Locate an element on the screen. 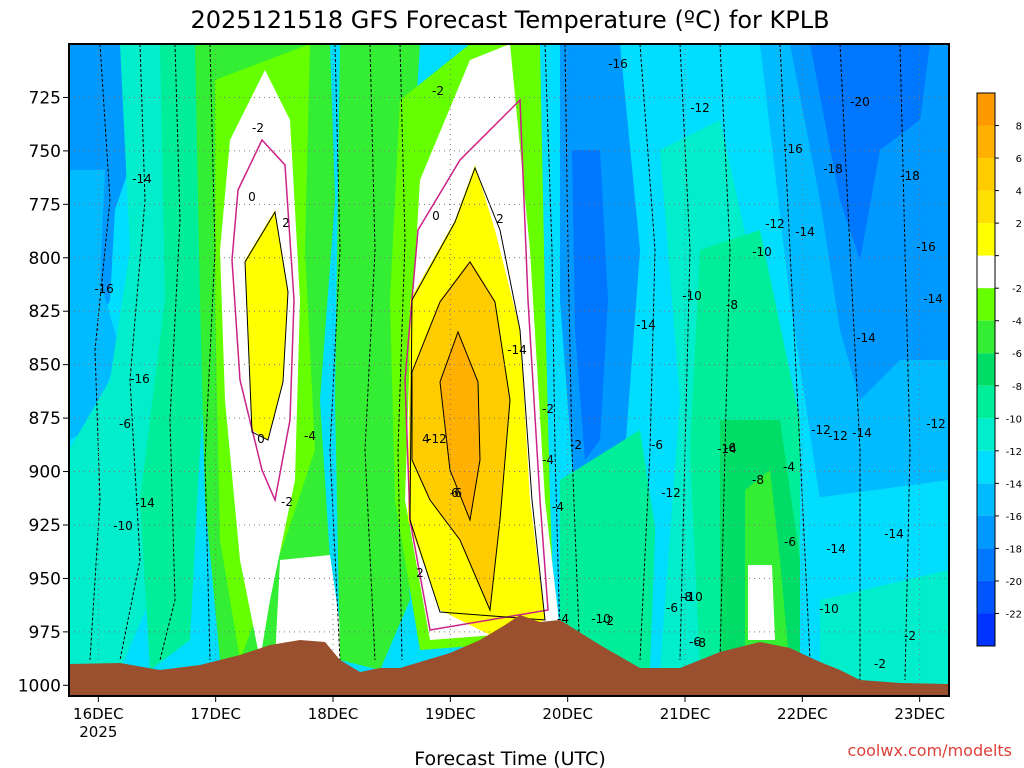 This screenshot has height=768, width=1024. colorbar-label: -12 is located at coordinates (1014, 452).